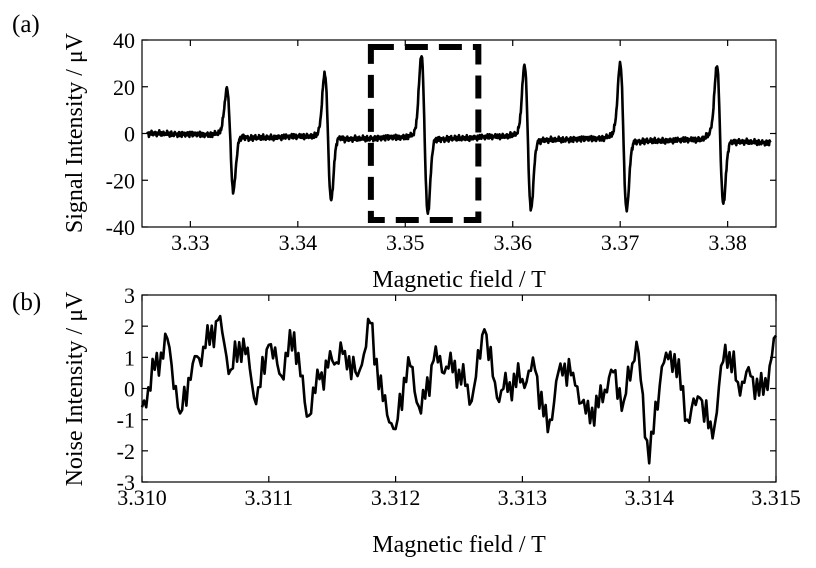 The height and width of the screenshot is (568, 816). What do you see at coordinates (26, 24) in the screenshot?
I see `panel-a-label: (a)` at bounding box center [26, 24].